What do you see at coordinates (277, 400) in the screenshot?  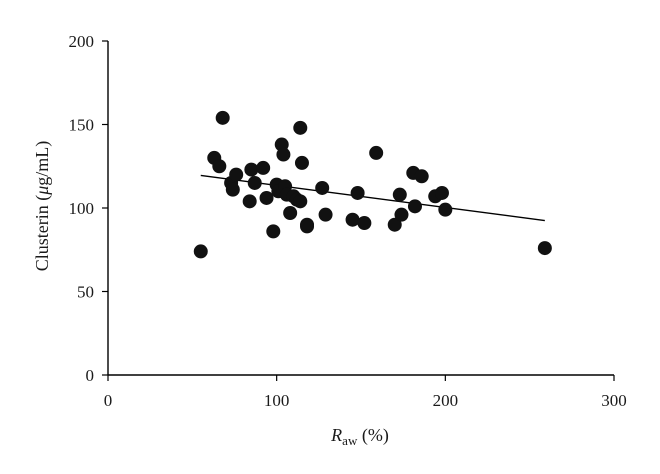 I see `x-tick-label: 100` at bounding box center [277, 400].